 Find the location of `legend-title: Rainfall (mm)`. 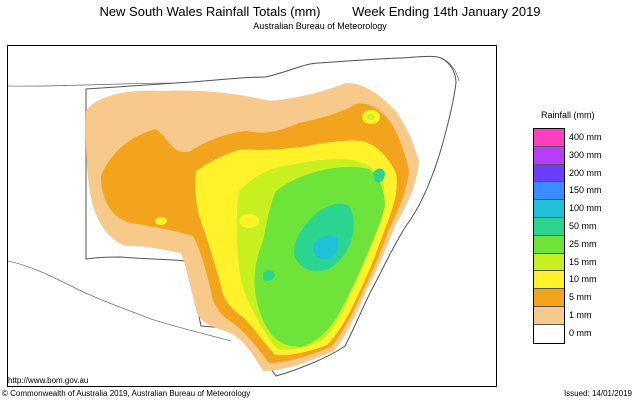

legend-title: Rainfall (mm) is located at coordinates (568, 115).